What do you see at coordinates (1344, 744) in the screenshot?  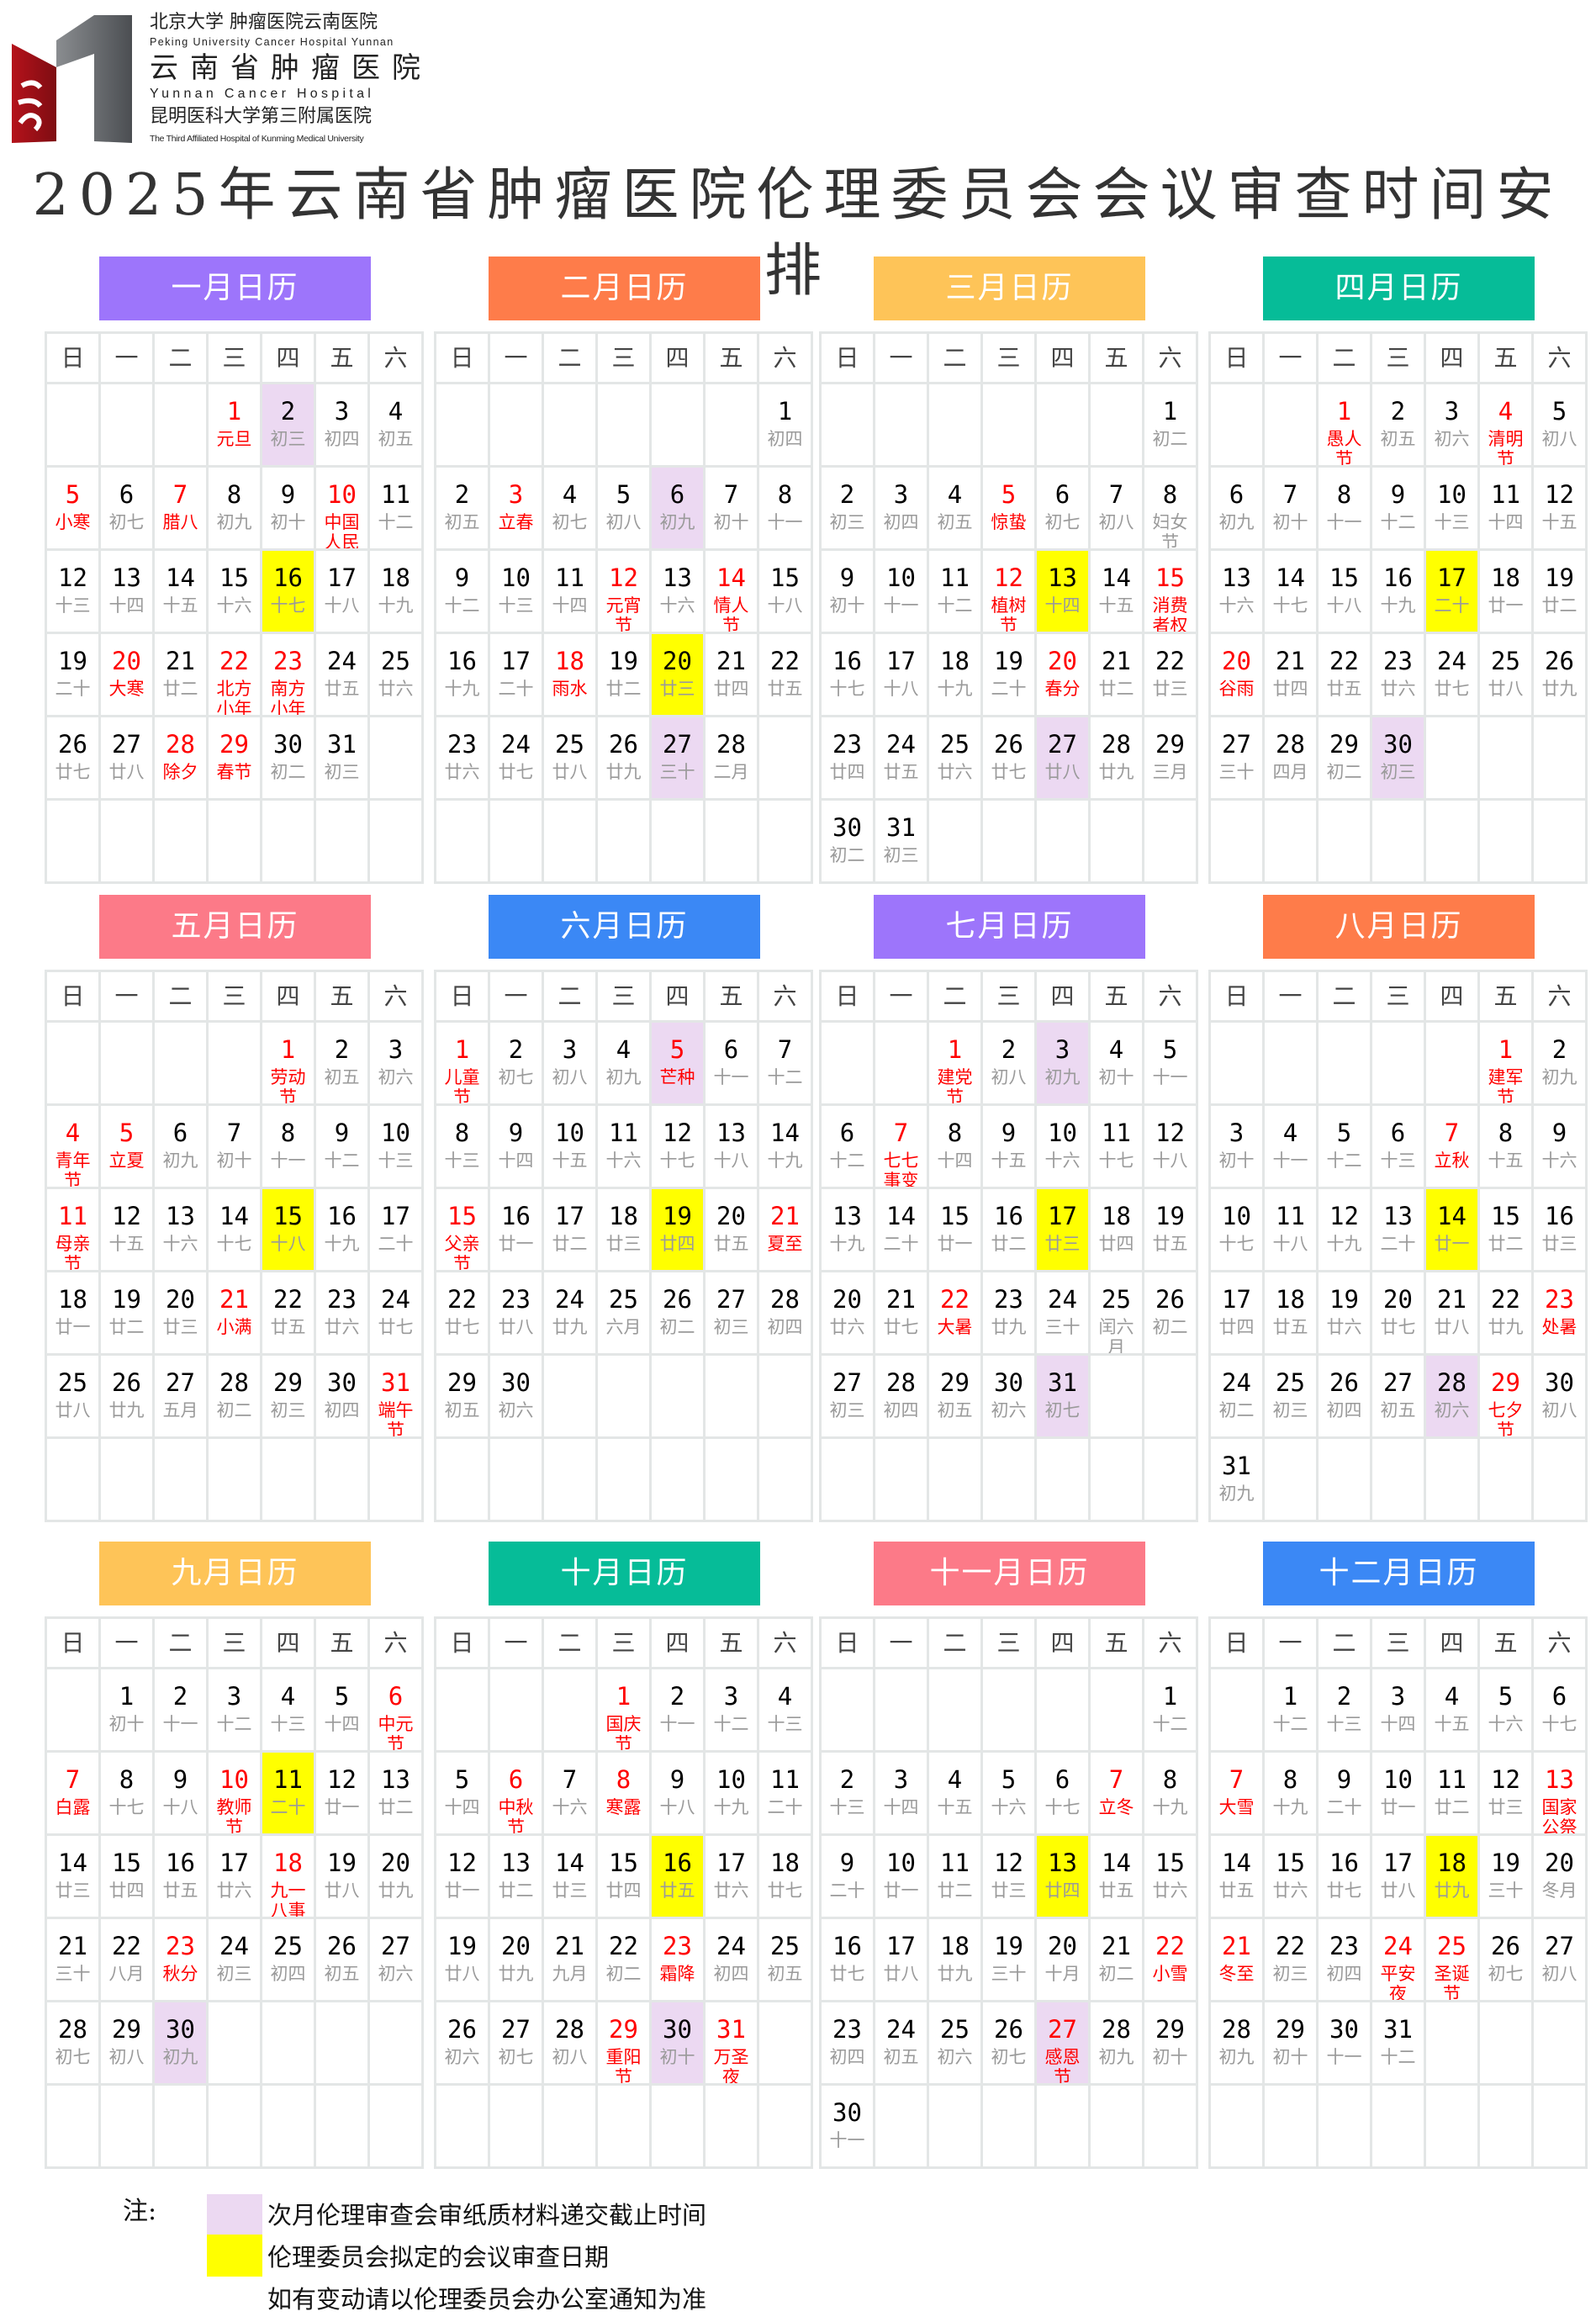 I see `day-number: 29` at bounding box center [1344, 744].